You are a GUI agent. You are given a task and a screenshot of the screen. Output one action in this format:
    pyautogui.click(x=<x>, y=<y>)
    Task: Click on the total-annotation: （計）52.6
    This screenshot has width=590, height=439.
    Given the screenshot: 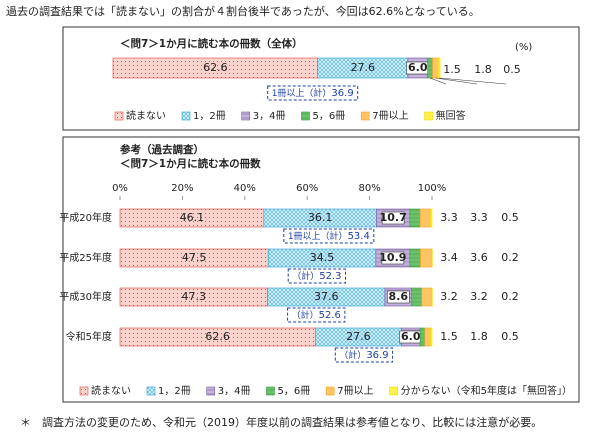 What is the action you would take?
    pyautogui.click(x=316, y=315)
    